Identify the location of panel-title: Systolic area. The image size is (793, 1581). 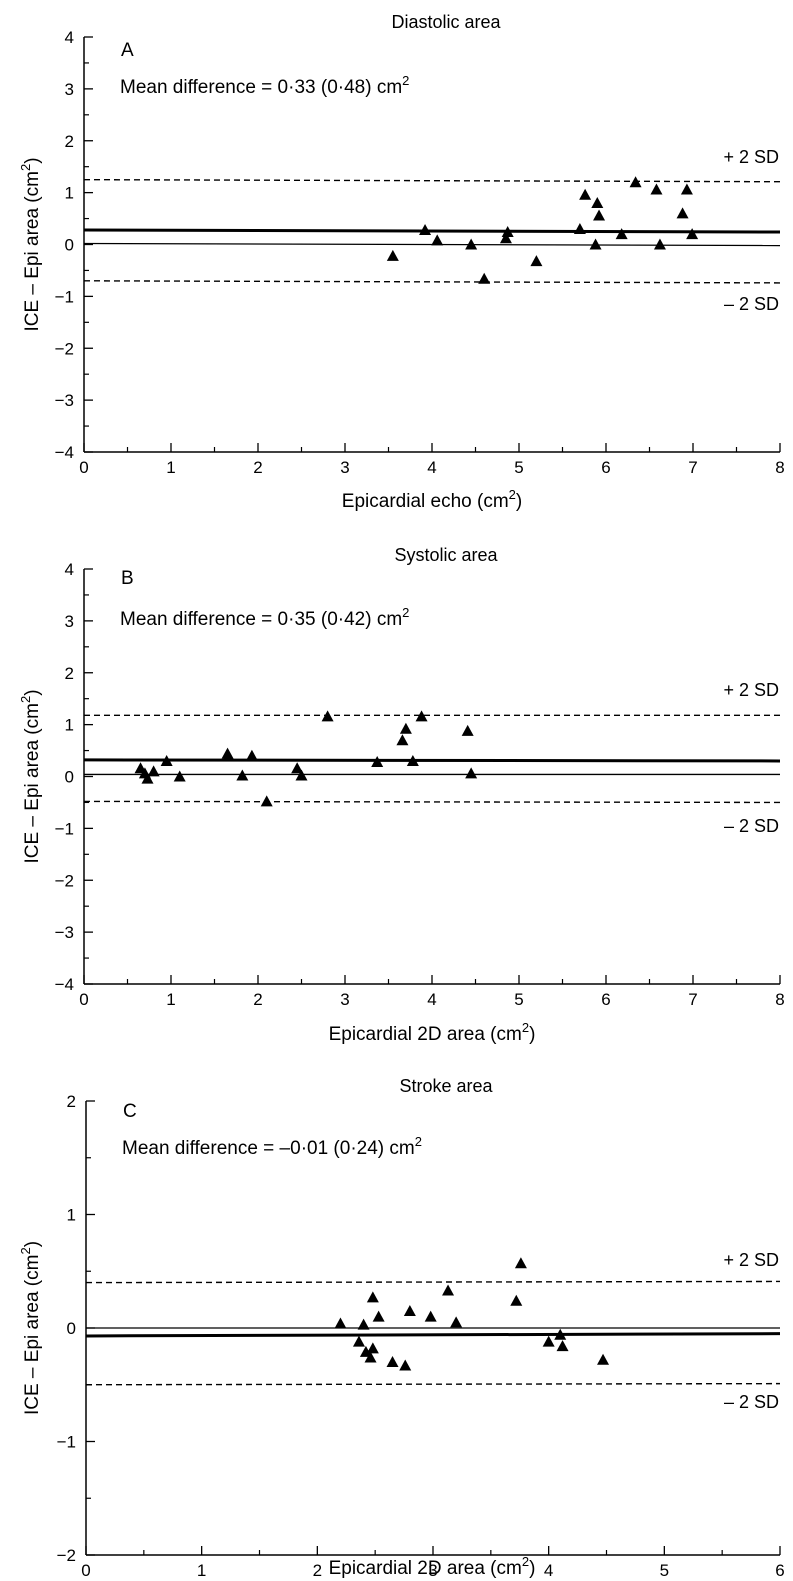
(446, 555).